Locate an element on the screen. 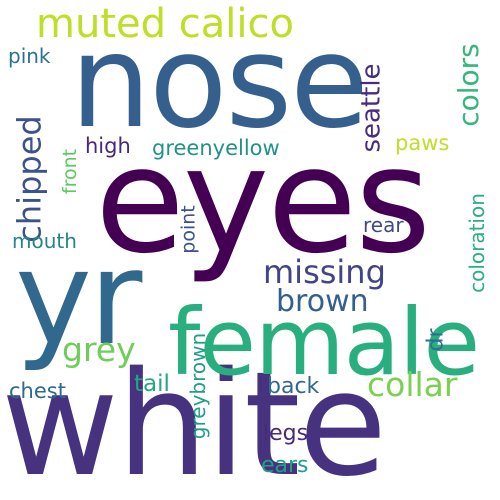  word-missing: missing is located at coordinates (324, 272).